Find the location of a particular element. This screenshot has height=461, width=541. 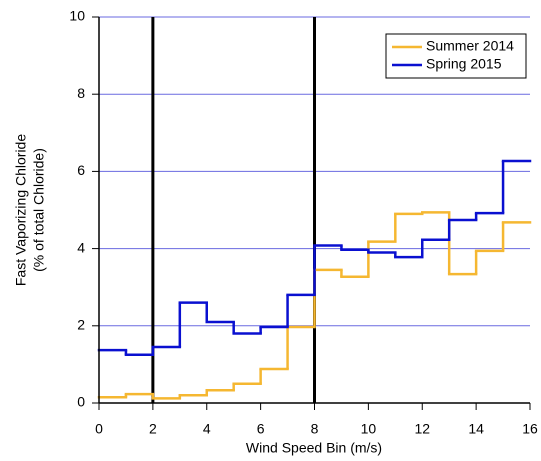

y-tick-label: 6 is located at coordinates (81, 170).